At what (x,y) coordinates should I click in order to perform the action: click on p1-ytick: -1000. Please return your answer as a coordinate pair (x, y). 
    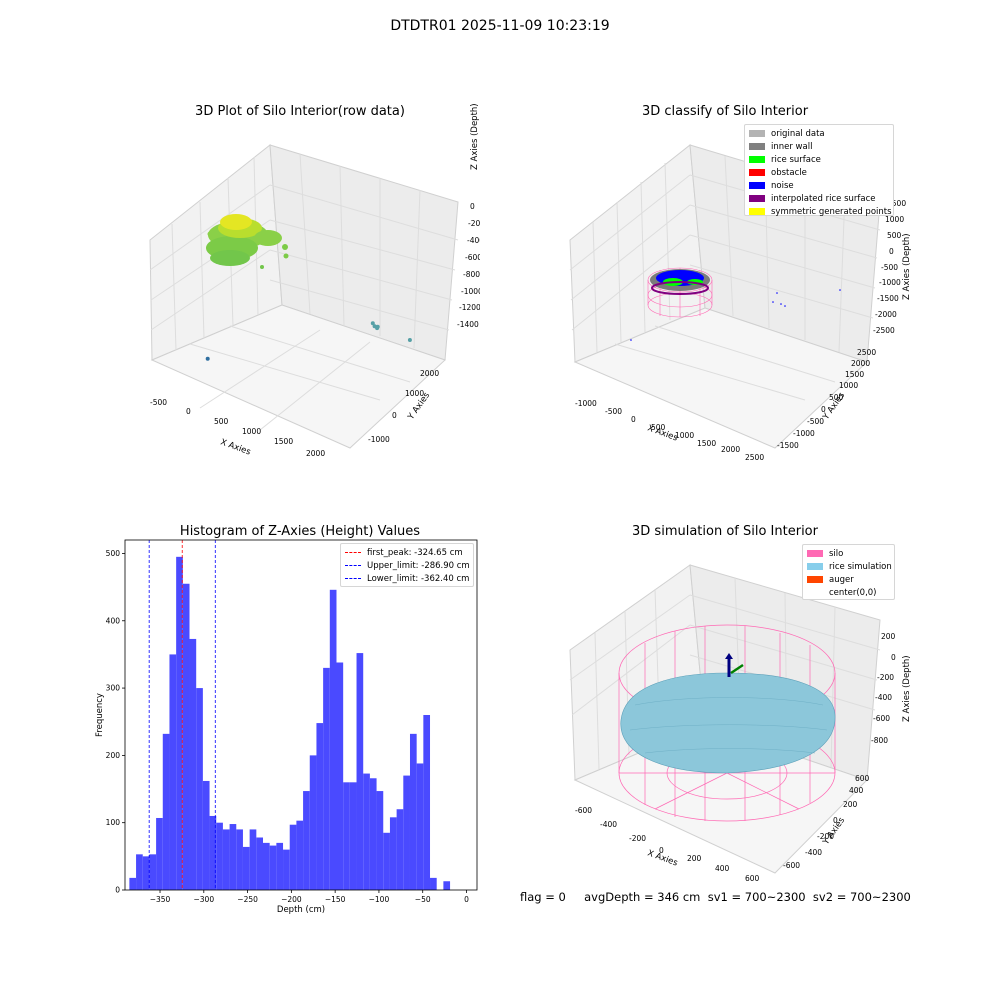
    Looking at the image, I should click on (379, 439).